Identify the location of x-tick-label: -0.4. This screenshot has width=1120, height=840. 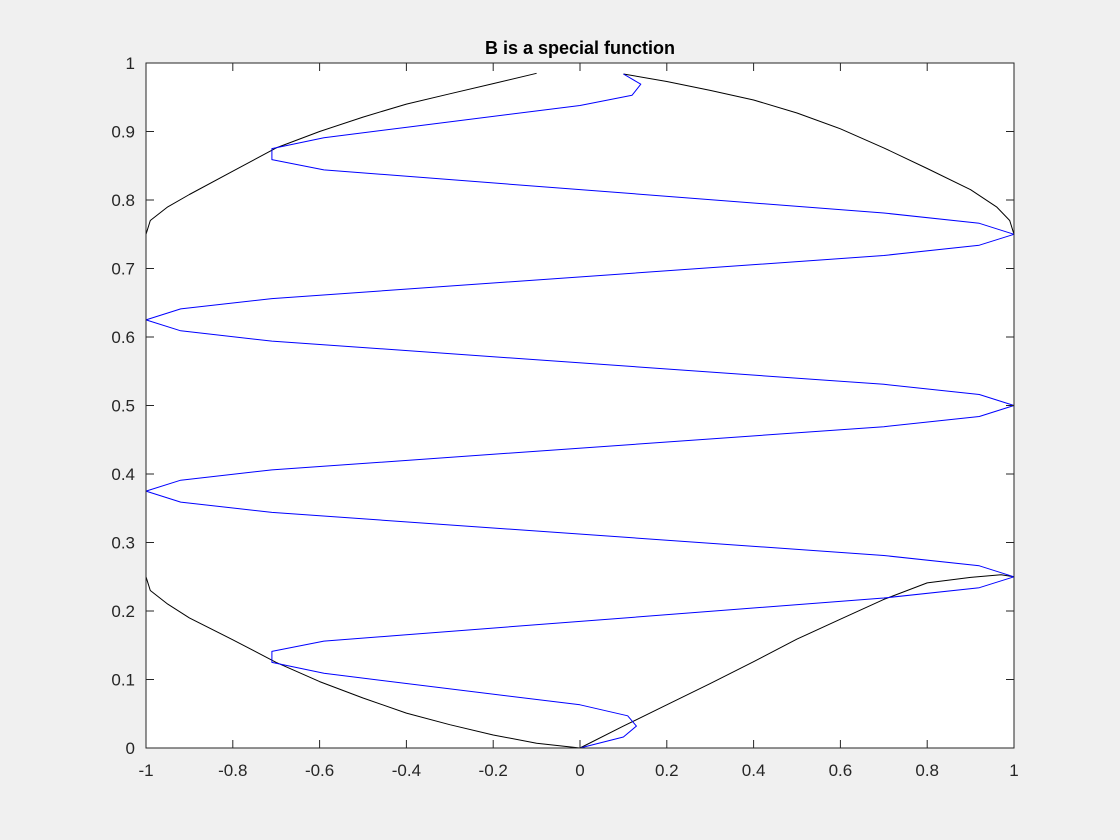
(406, 770).